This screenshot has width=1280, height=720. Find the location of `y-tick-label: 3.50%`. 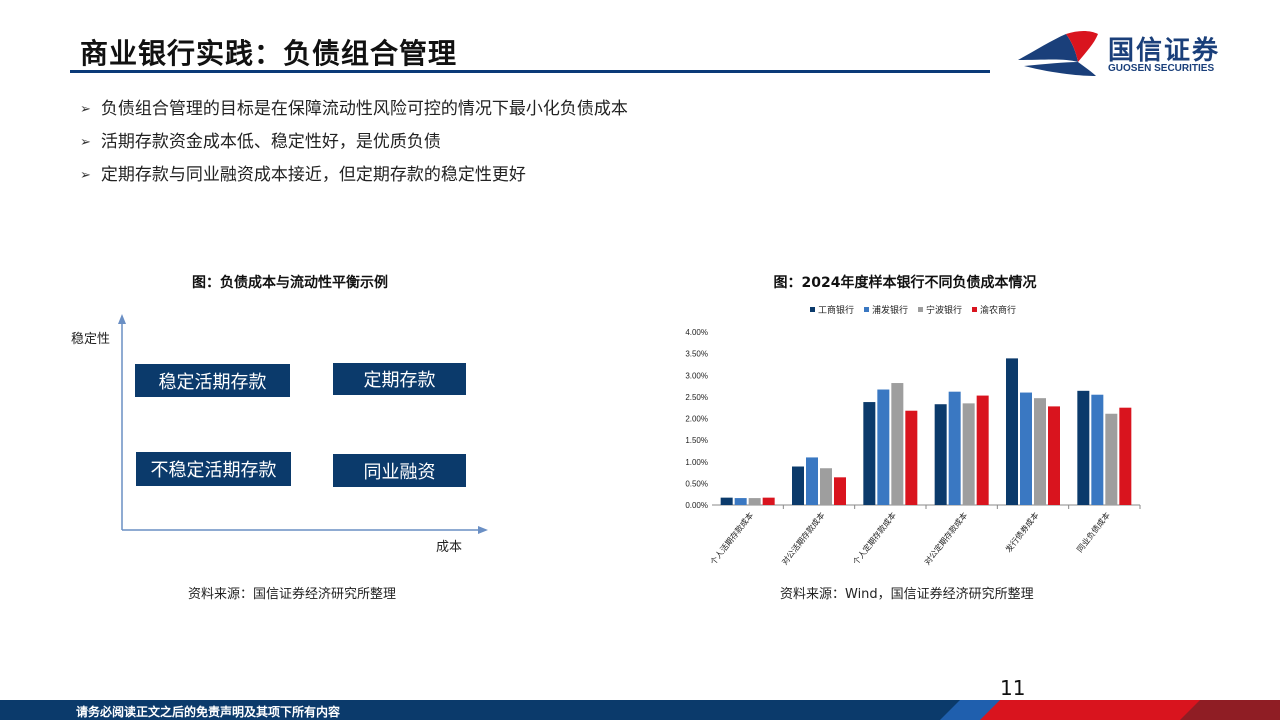

y-tick-label: 3.50% is located at coordinates (696, 354).